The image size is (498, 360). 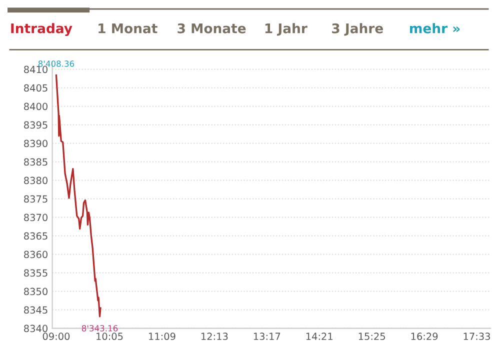 I want to click on x-tick-label: 13:17, so click(x=267, y=336).